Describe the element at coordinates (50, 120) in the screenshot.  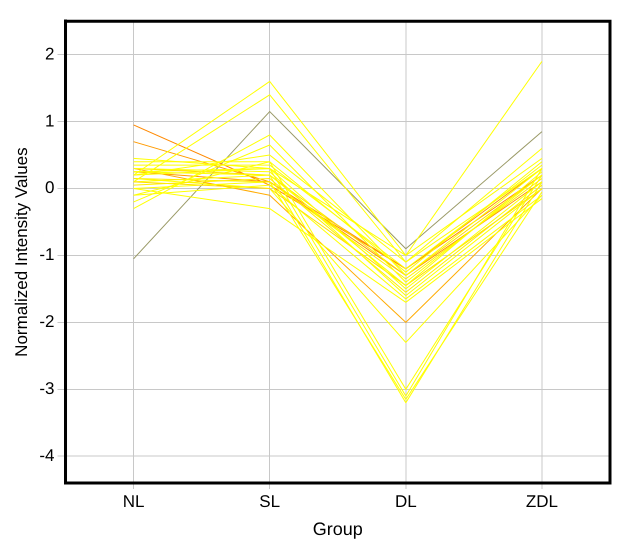
I see `y-tick-label: 1` at that location.